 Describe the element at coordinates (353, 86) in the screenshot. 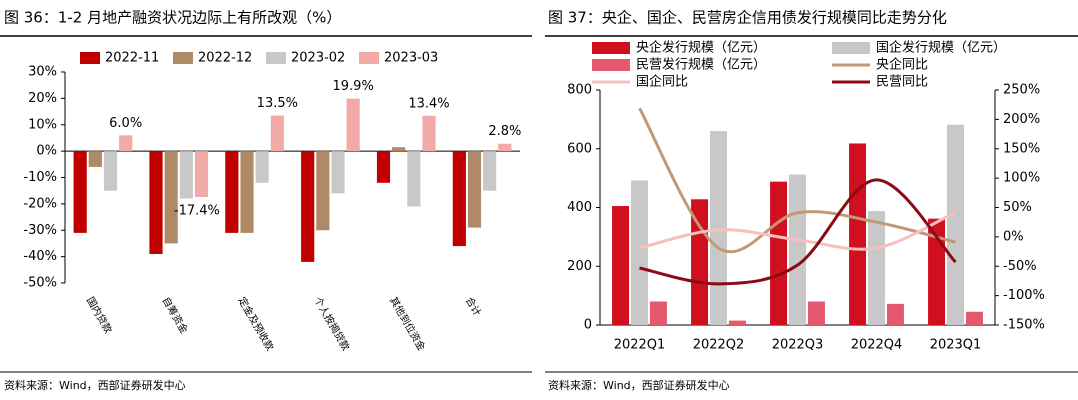

I see `value-label: 19.9%` at that location.